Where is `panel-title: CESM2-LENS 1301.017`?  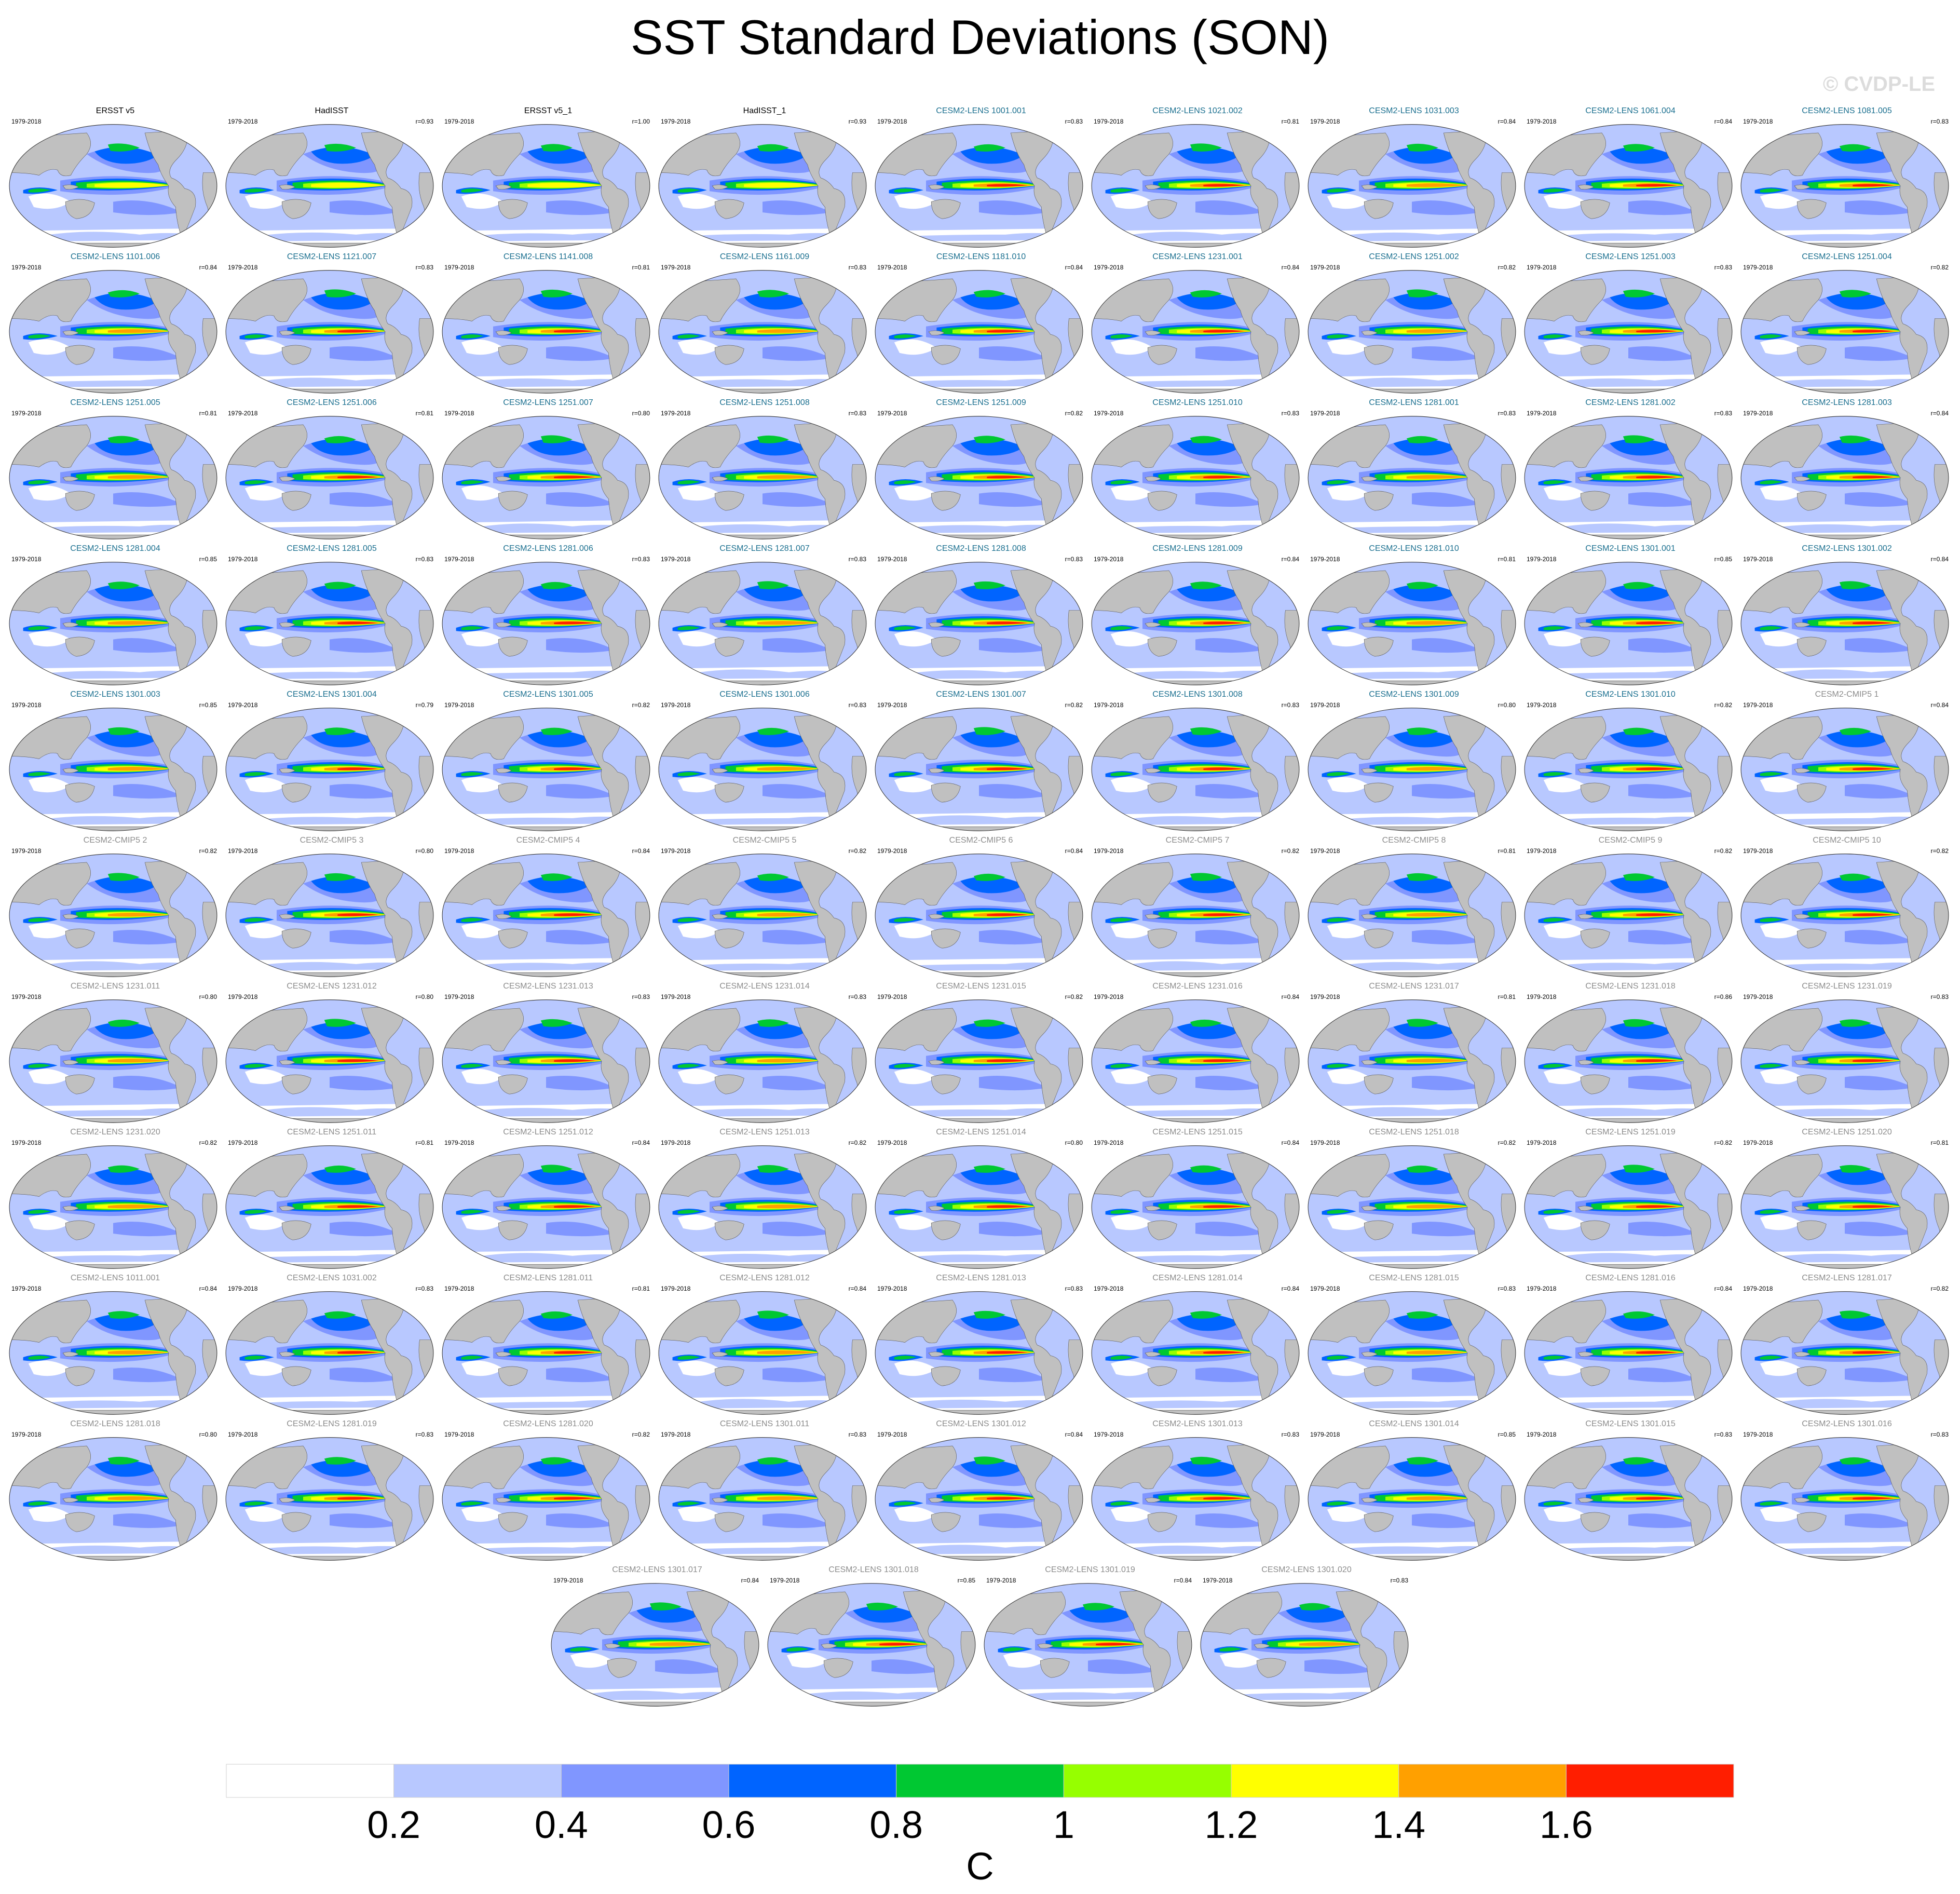
panel-title: CESM2-LENS 1301.017 is located at coordinates (657, 1569).